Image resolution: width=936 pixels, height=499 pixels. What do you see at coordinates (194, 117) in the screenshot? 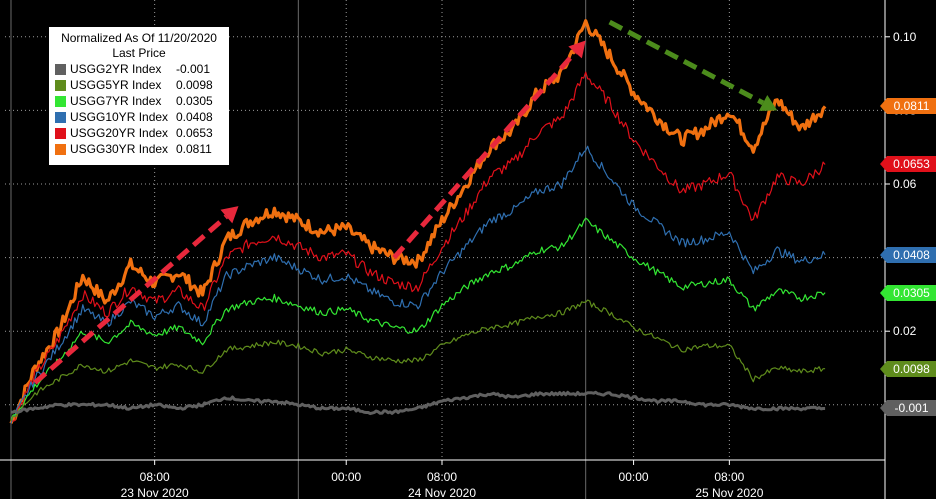
I see `legend-entry-value: 0.0408` at bounding box center [194, 117].